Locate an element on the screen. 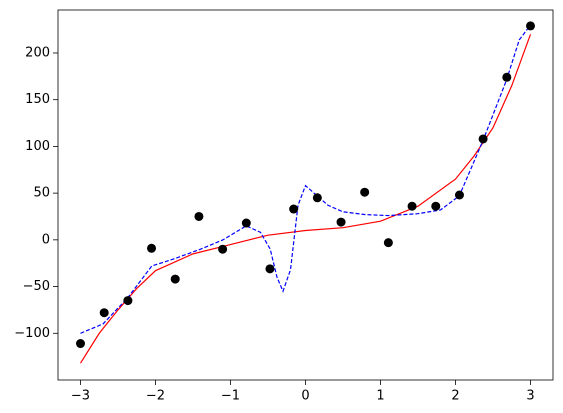  x-tick-label: −3 is located at coordinates (80, 396).